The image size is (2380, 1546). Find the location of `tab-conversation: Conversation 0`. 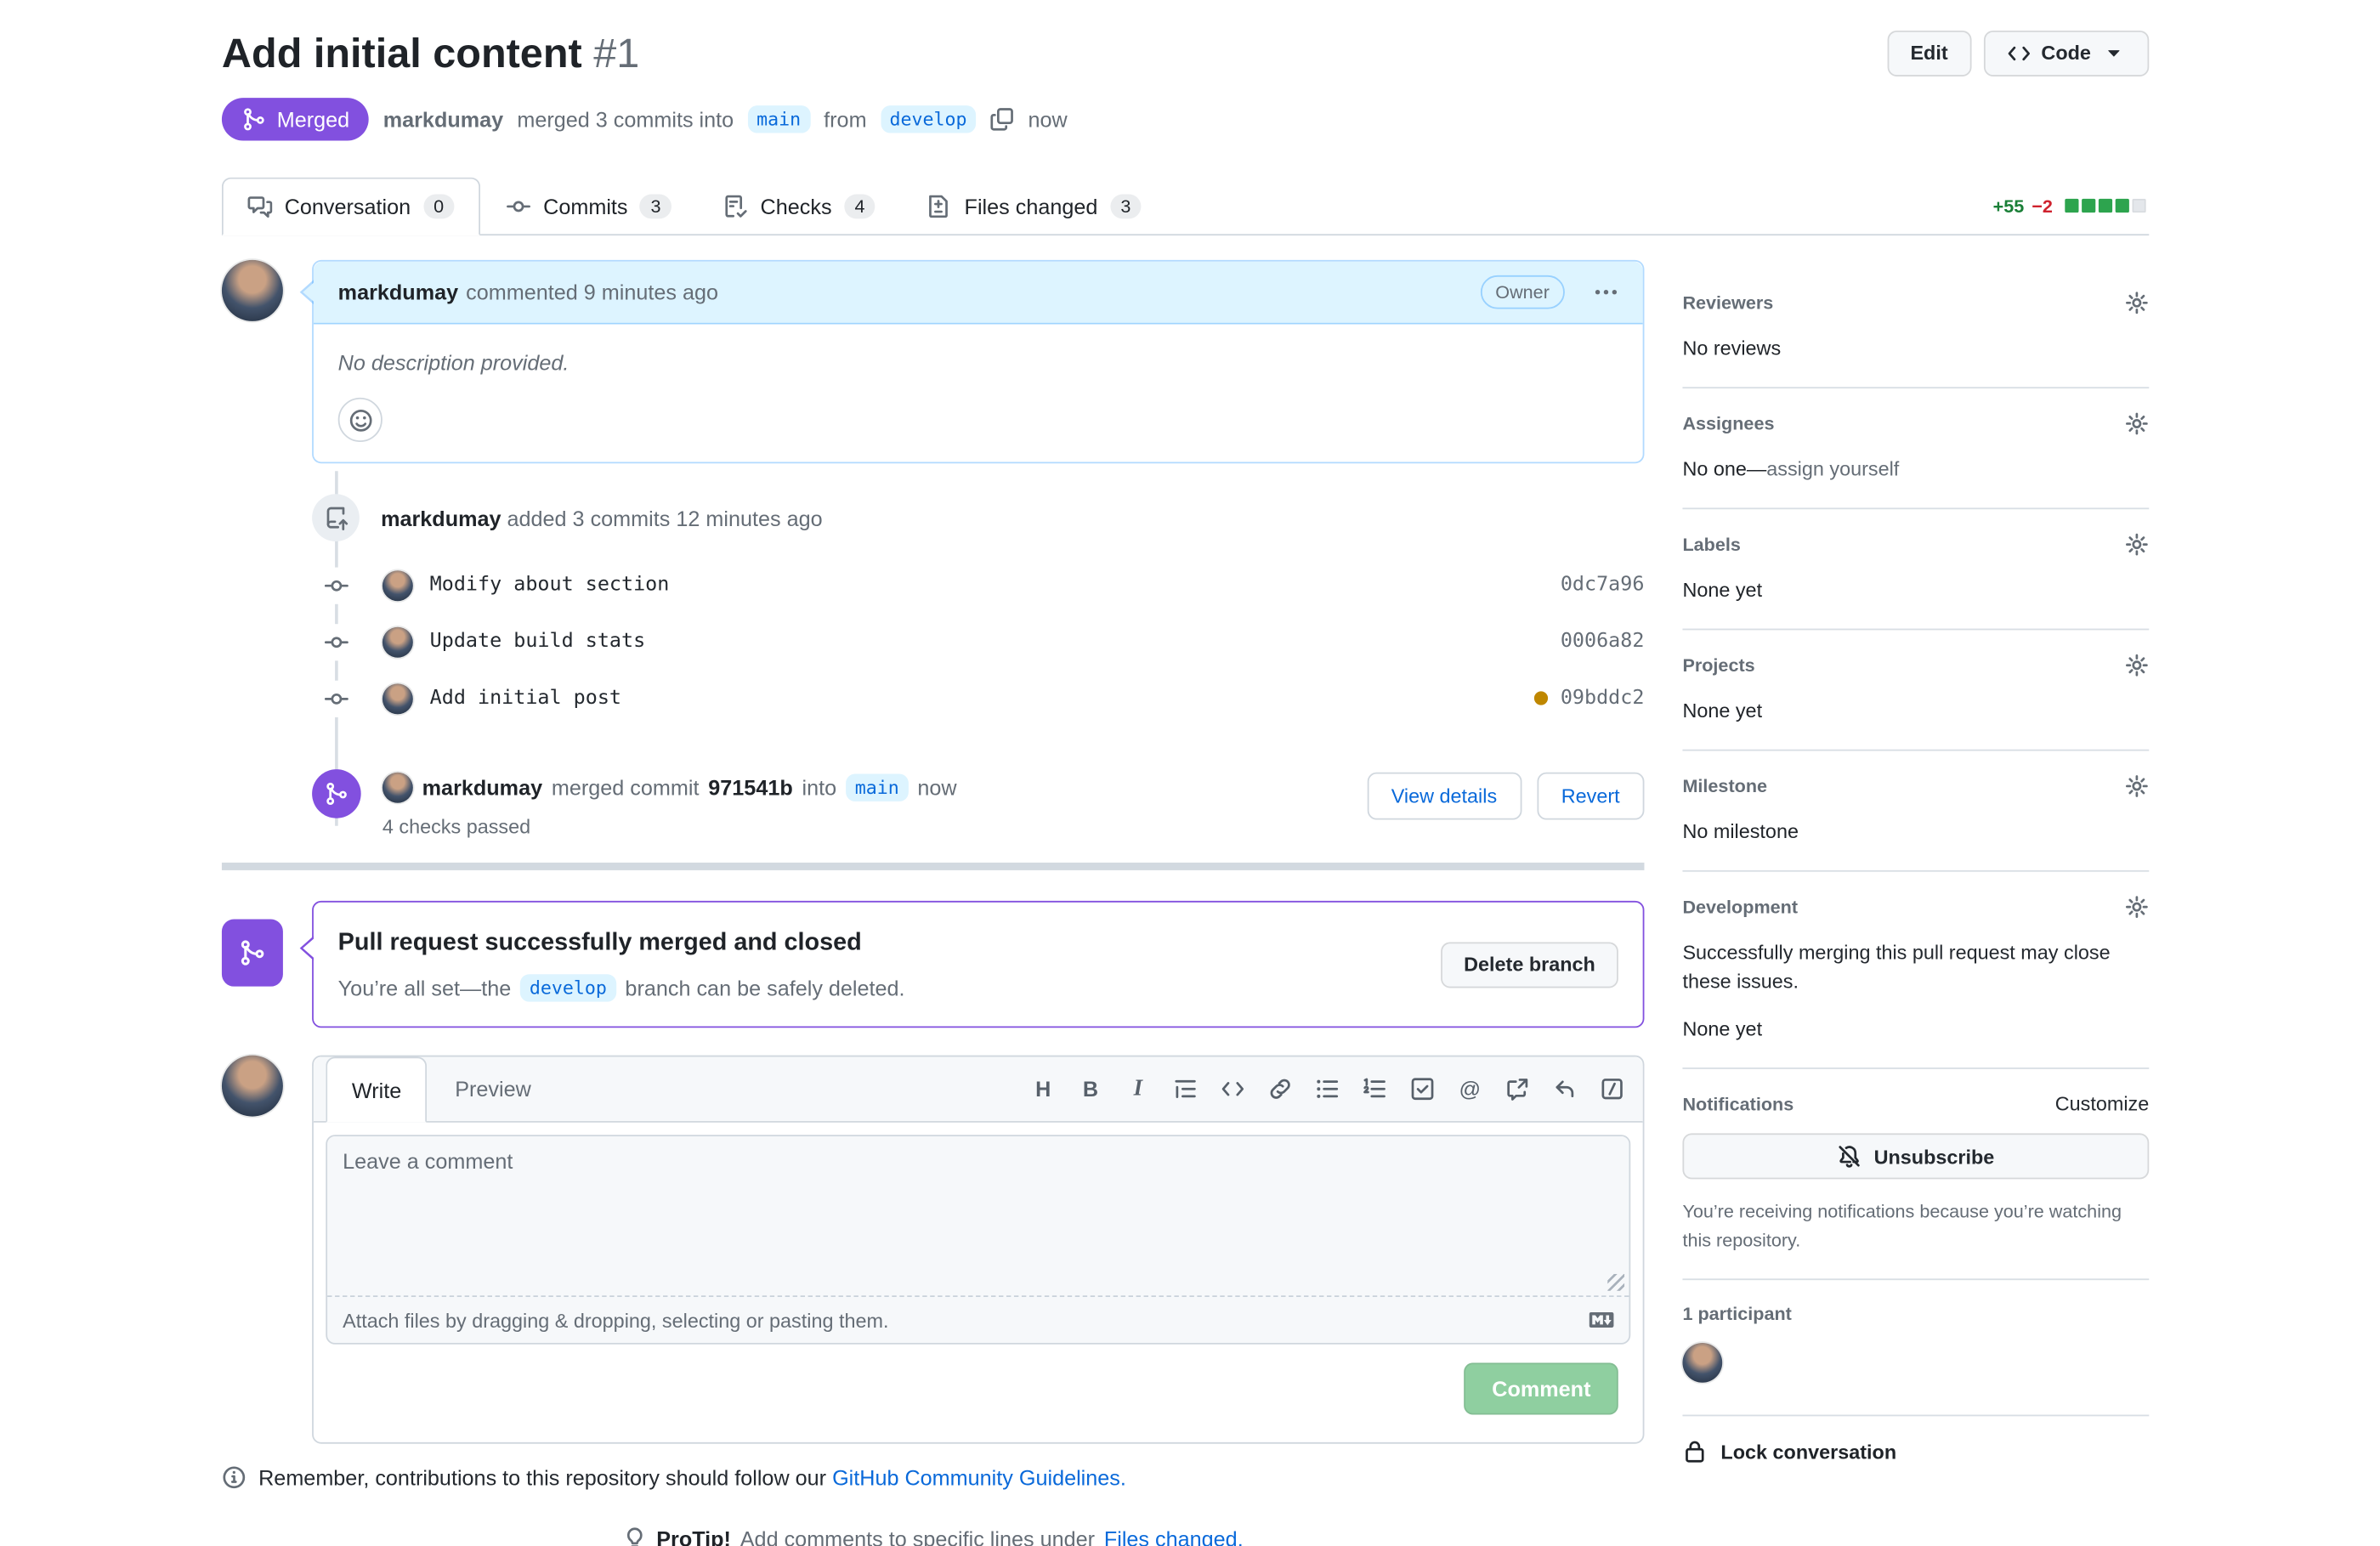

tab-conversation: Conversation 0 is located at coordinates (351, 206).